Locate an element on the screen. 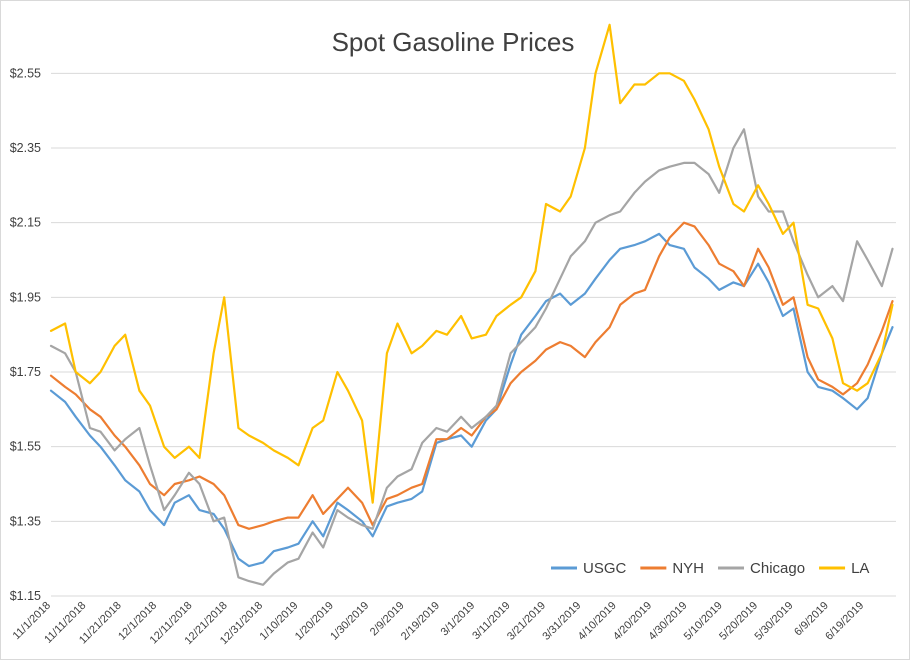 The image size is (910, 660). x-tick-label: 6/19/2019 is located at coordinates (844, 621).